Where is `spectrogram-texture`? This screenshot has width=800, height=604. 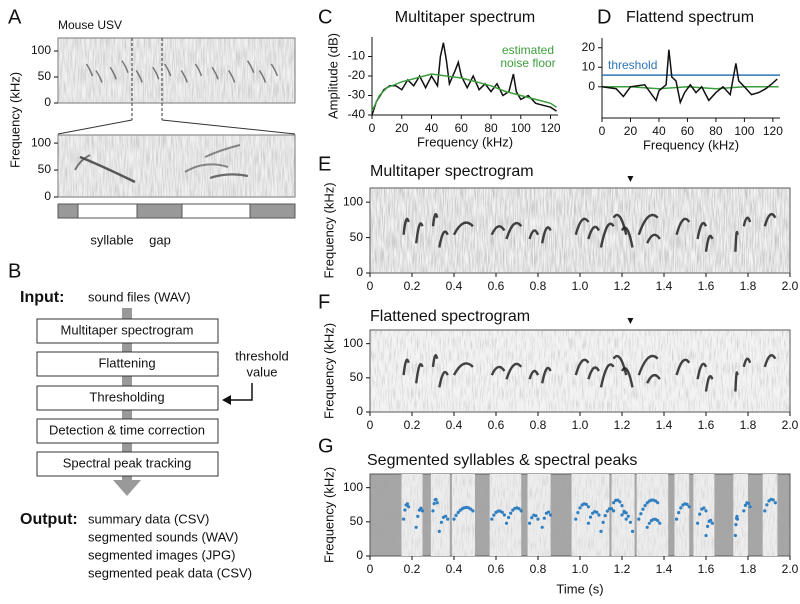 spectrogram-texture is located at coordinates (580, 230).